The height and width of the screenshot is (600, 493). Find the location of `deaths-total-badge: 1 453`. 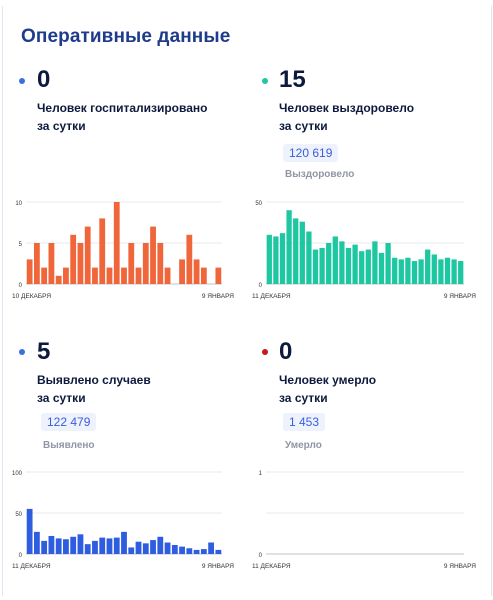

deaths-total-badge: 1 453 is located at coordinates (304, 422).